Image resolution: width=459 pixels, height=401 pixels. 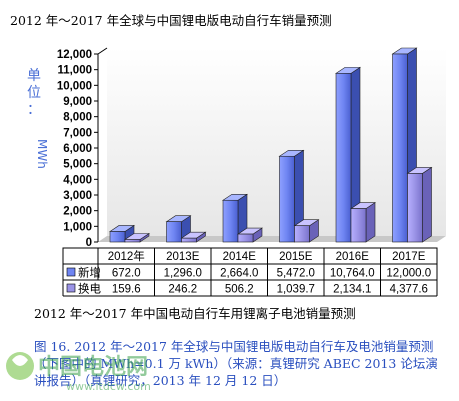 I want to click on x-category-label: 2013E, so click(x=183, y=257).